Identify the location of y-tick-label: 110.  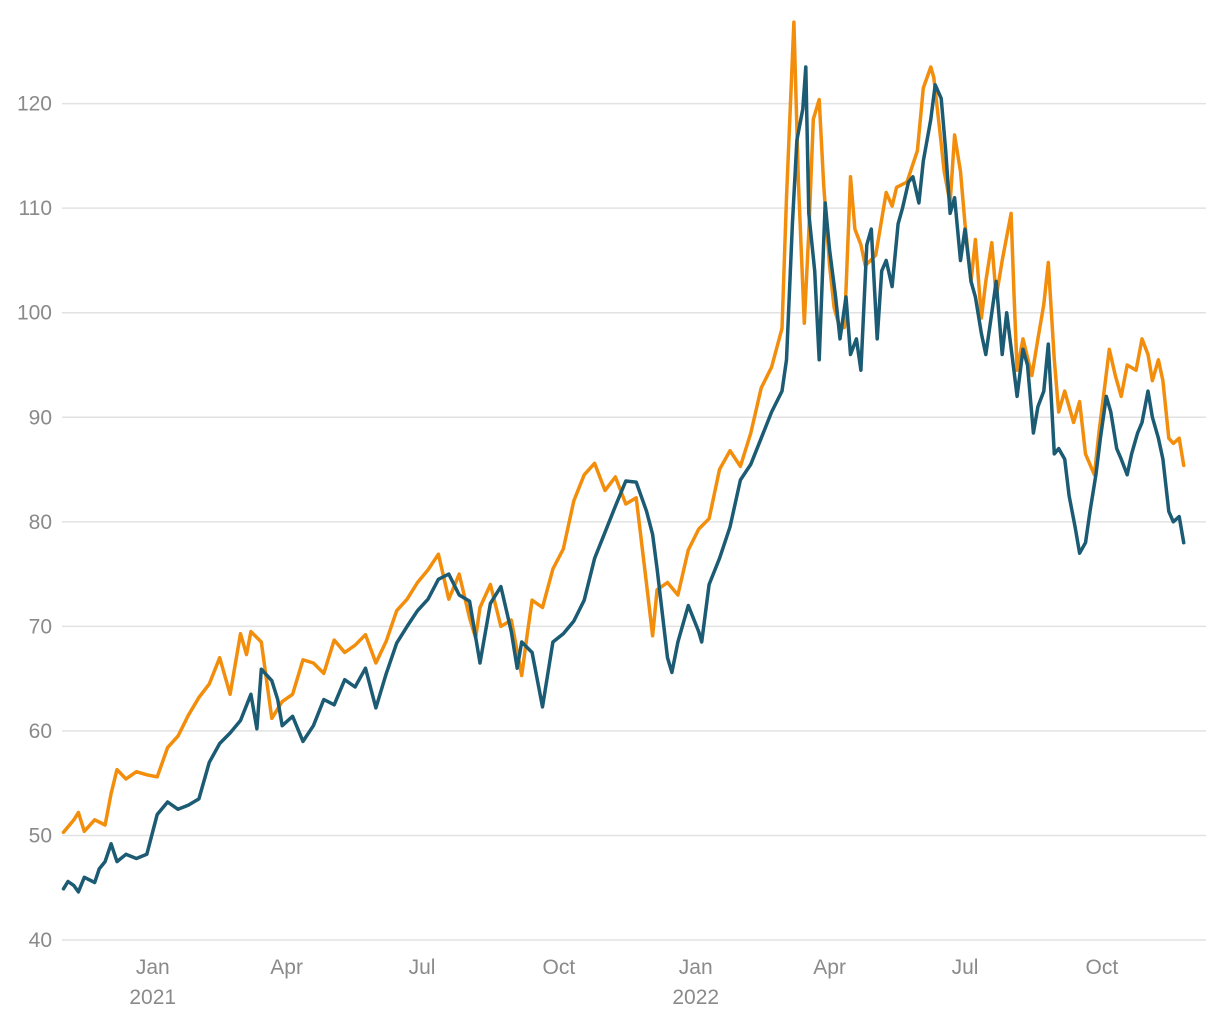
(35, 208).